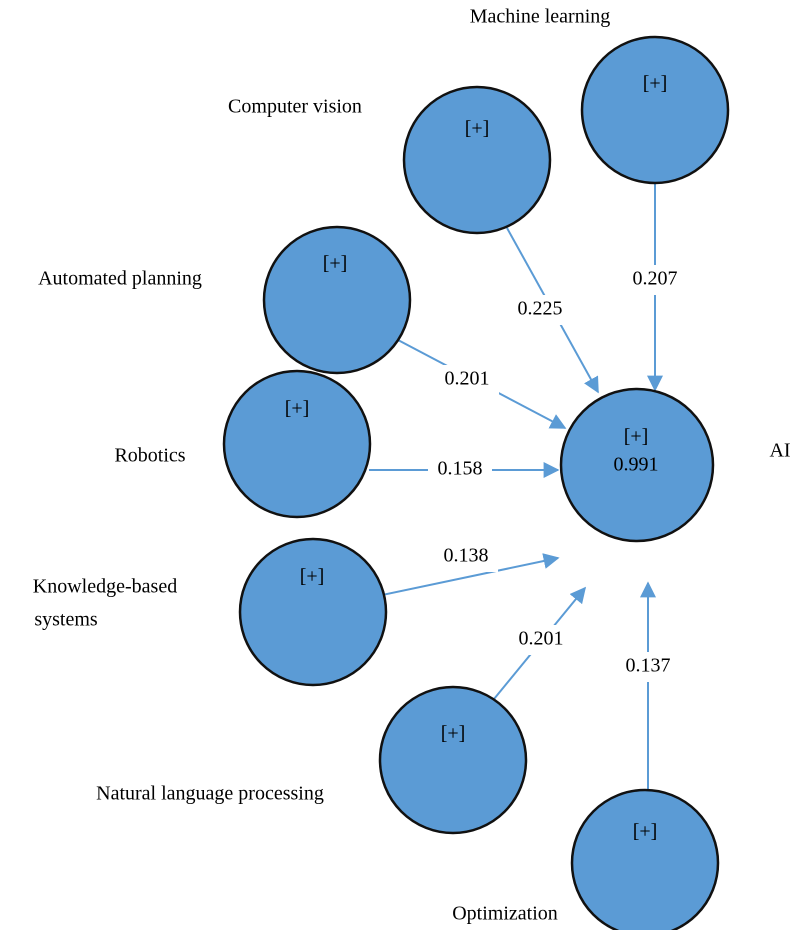 The width and height of the screenshot is (796, 930). I want to click on node-label: Automated planning, so click(120, 279).